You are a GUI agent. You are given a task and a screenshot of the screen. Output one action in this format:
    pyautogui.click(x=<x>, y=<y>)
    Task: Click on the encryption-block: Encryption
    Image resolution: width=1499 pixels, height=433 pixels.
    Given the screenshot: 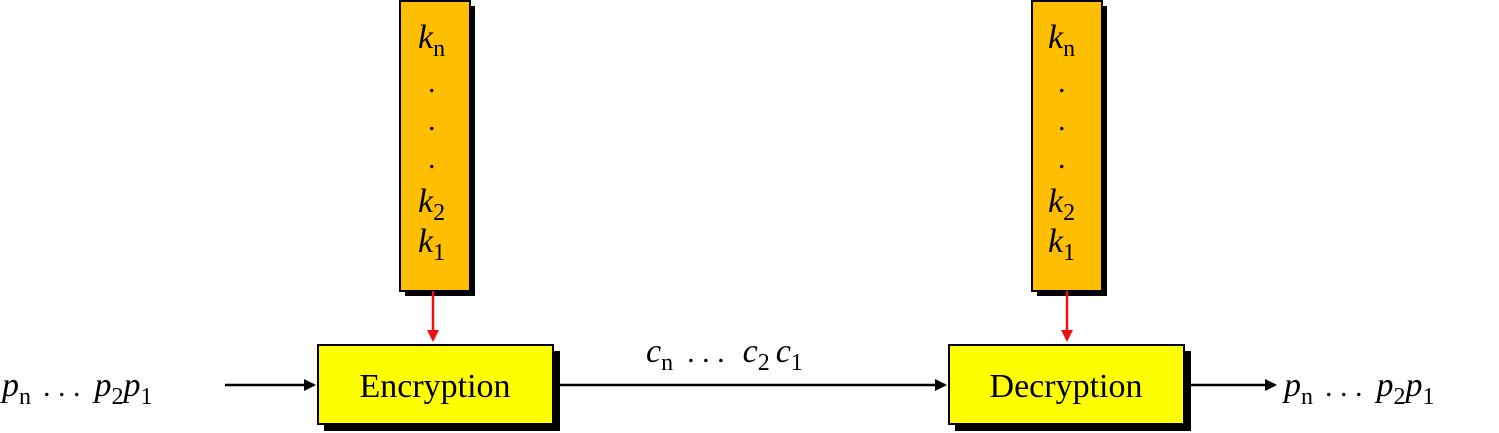 What is the action you would take?
    pyautogui.click(x=438, y=387)
    